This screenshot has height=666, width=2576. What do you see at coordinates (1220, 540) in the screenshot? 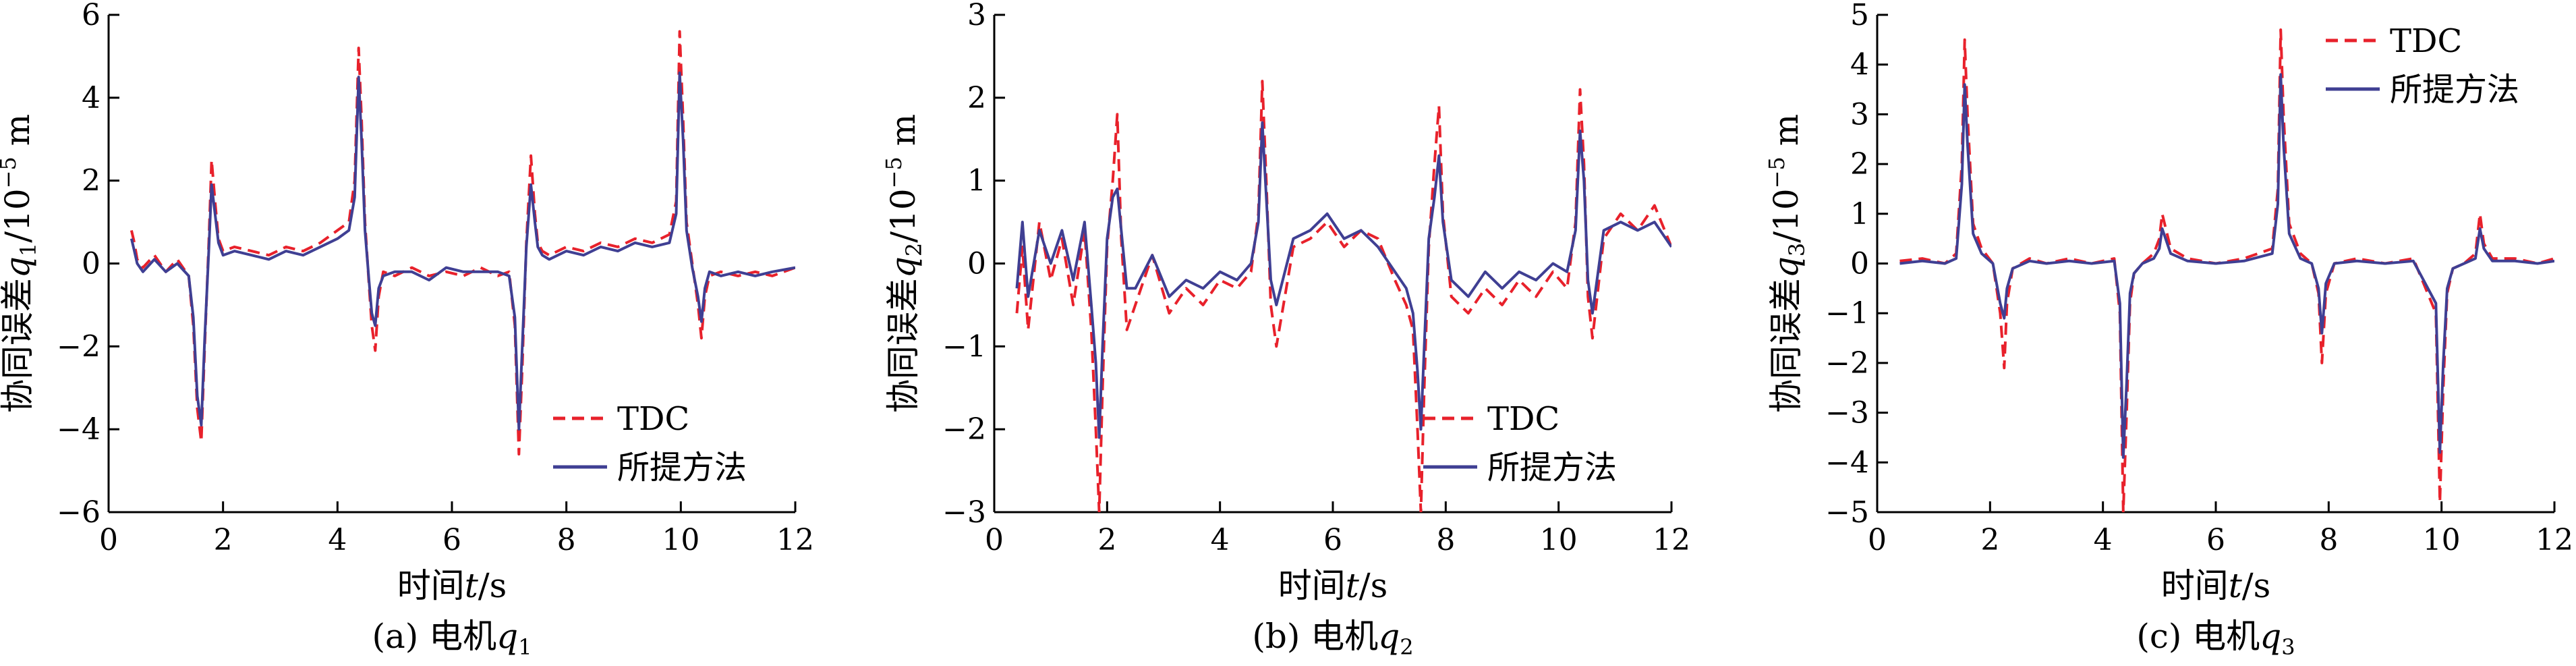
I see `x-tick-label: 4` at bounding box center [1220, 540].